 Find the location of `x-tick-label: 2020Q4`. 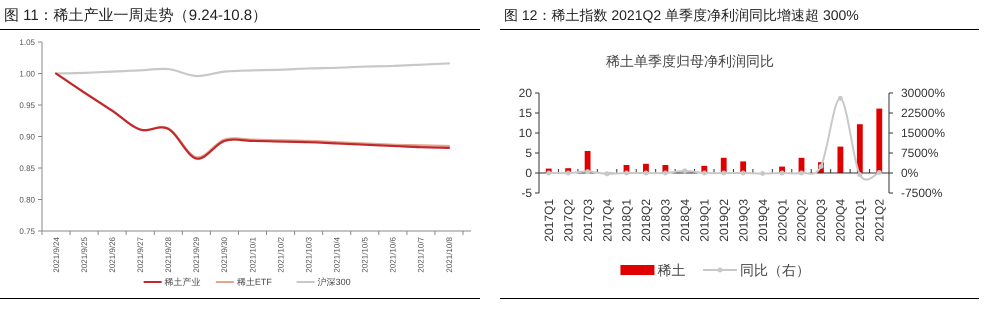

x-tick-label: 2020Q4 is located at coordinates (841, 220).